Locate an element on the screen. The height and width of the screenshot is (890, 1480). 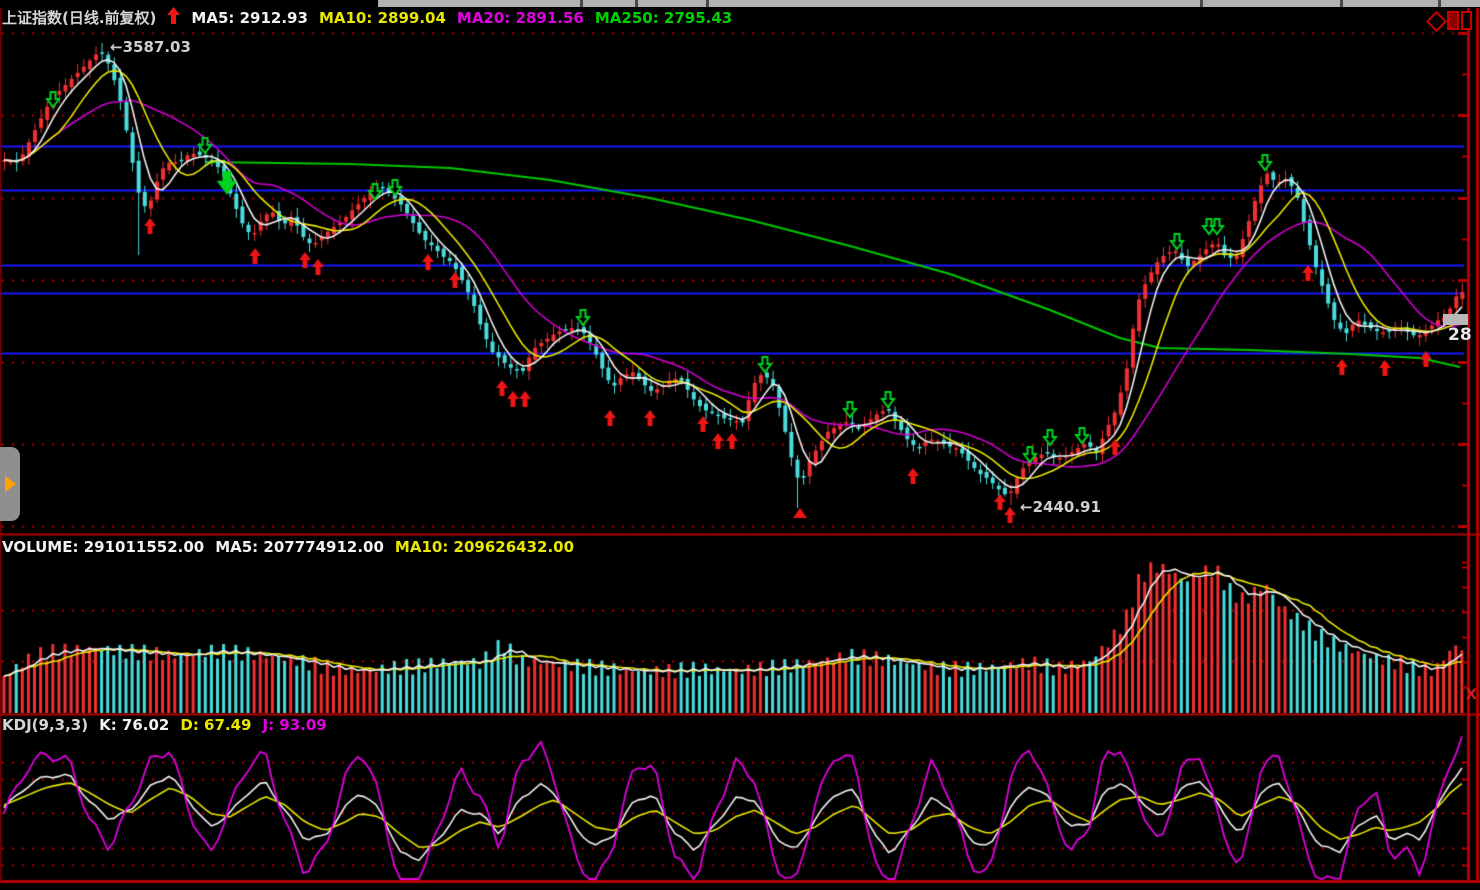
ma250-value: MA250: 2795.43 is located at coordinates (663, 17).